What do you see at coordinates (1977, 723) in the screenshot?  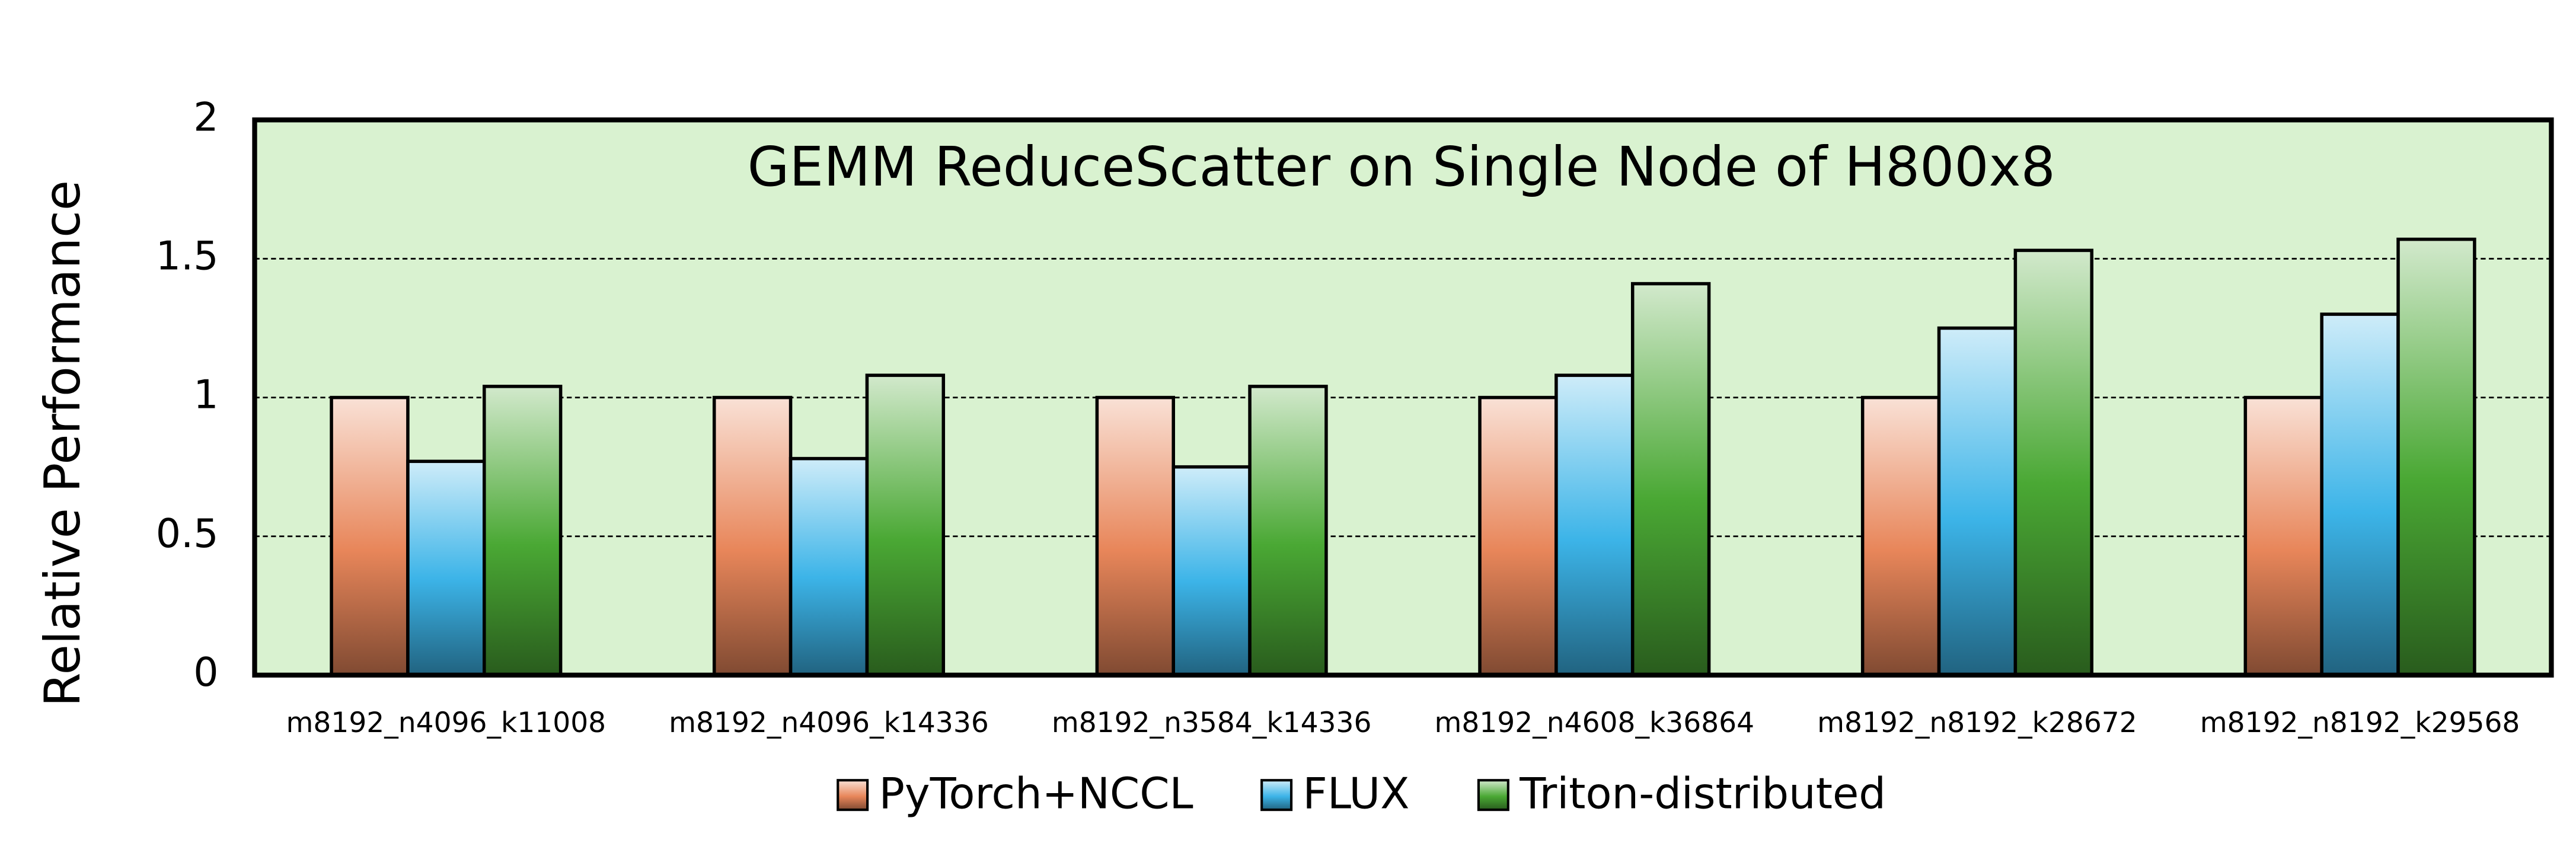 I see `x-tick-label: m8192_n8192_k28672` at bounding box center [1977, 723].